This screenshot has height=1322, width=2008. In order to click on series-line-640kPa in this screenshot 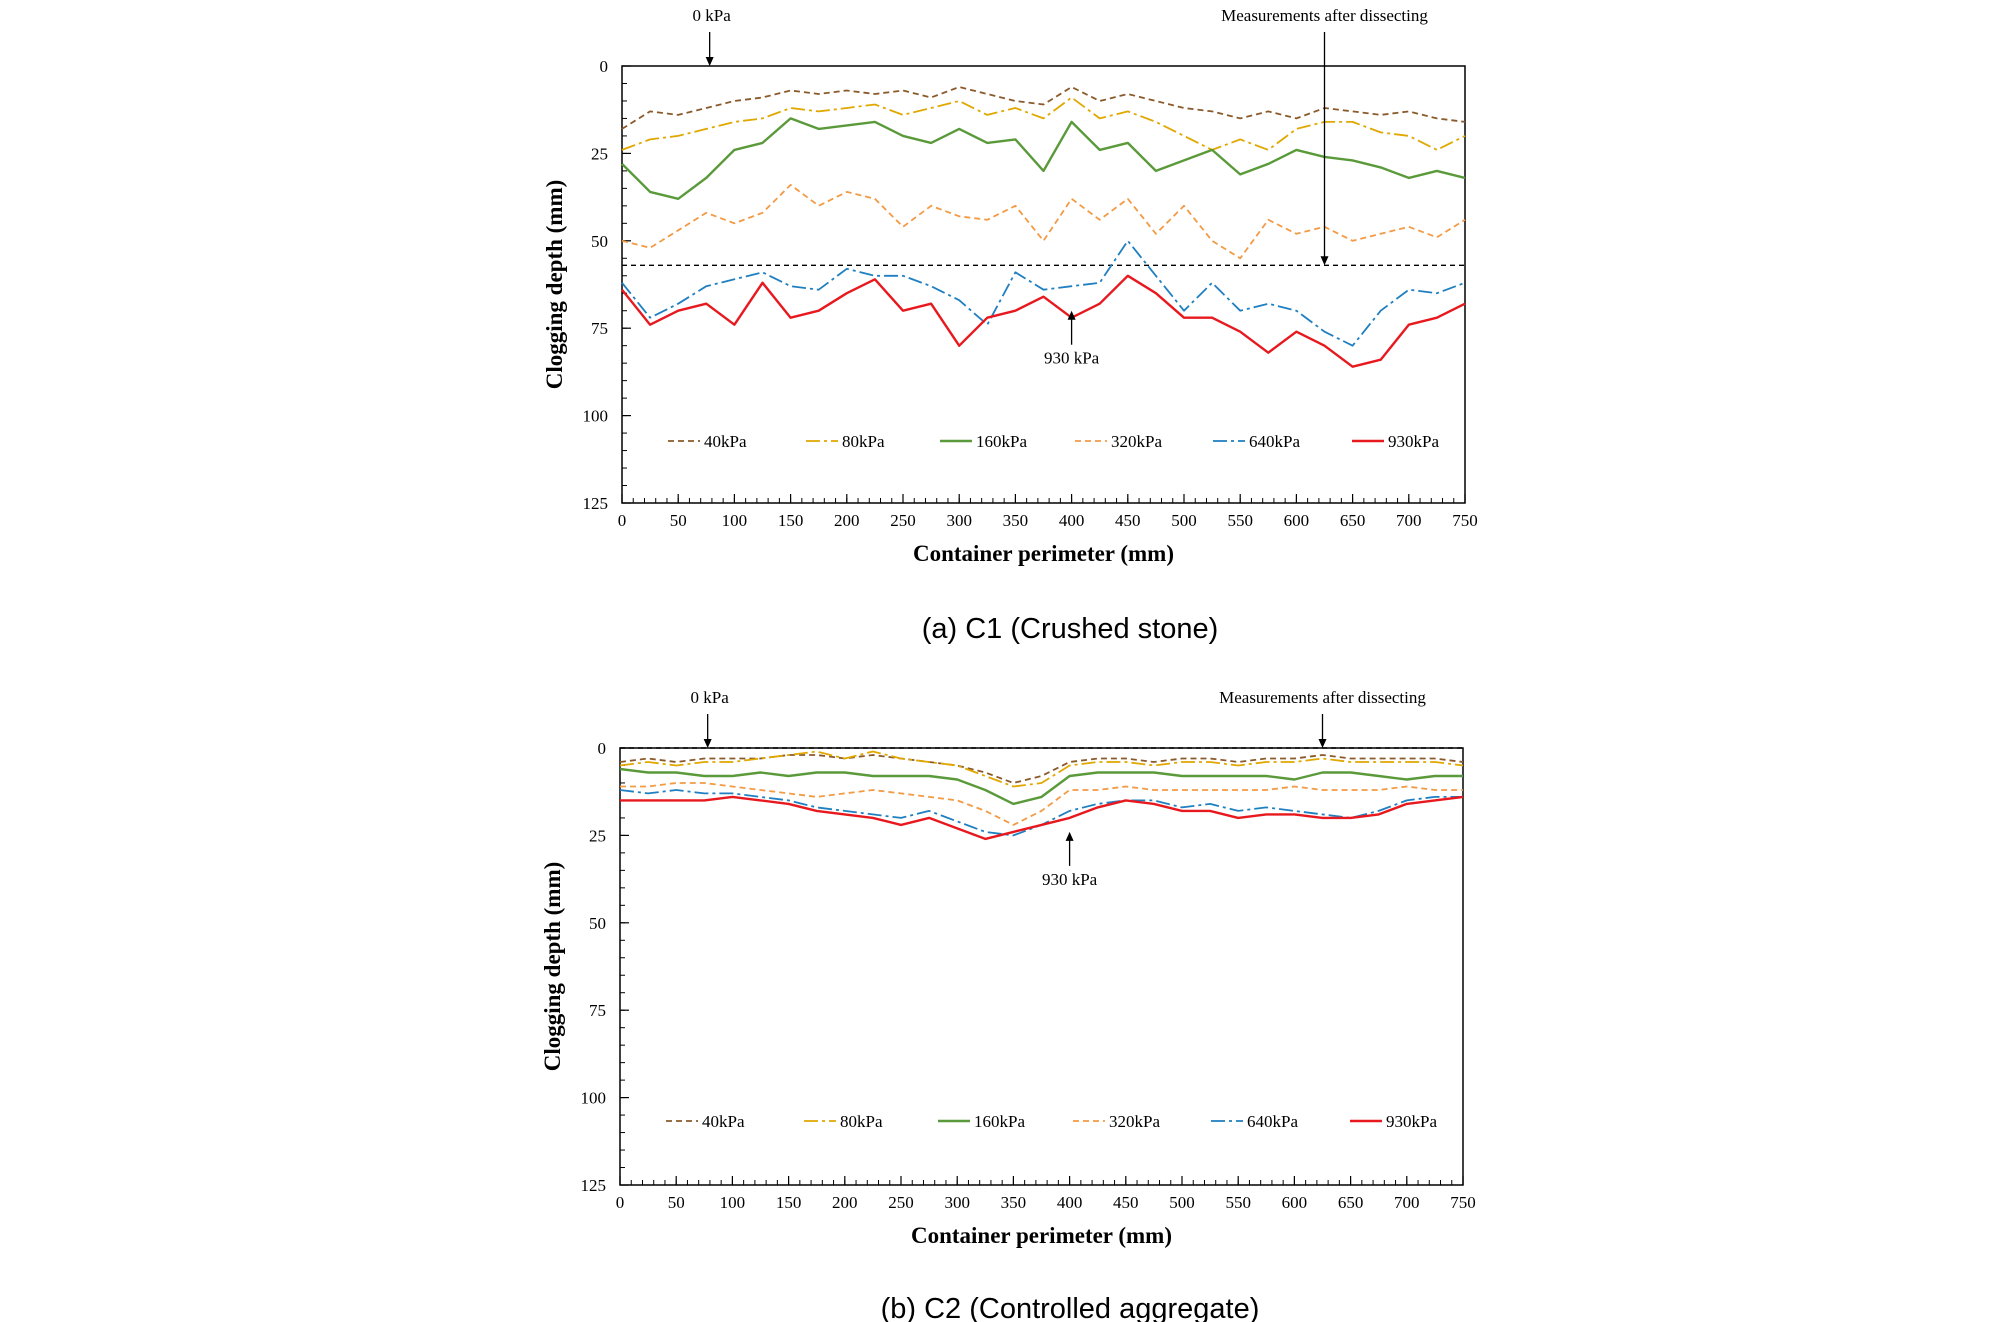, I will do `click(1043, 293)`.